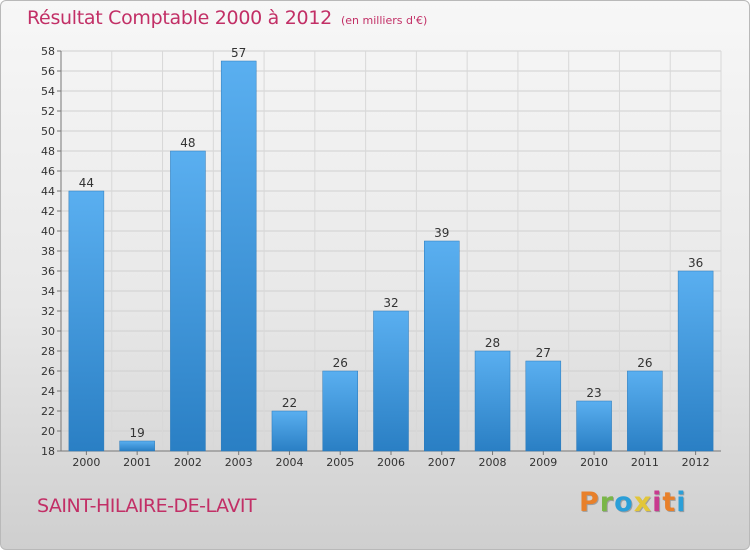 The image size is (750, 550). I want to click on y-tick-label: 50, so click(48, 131).